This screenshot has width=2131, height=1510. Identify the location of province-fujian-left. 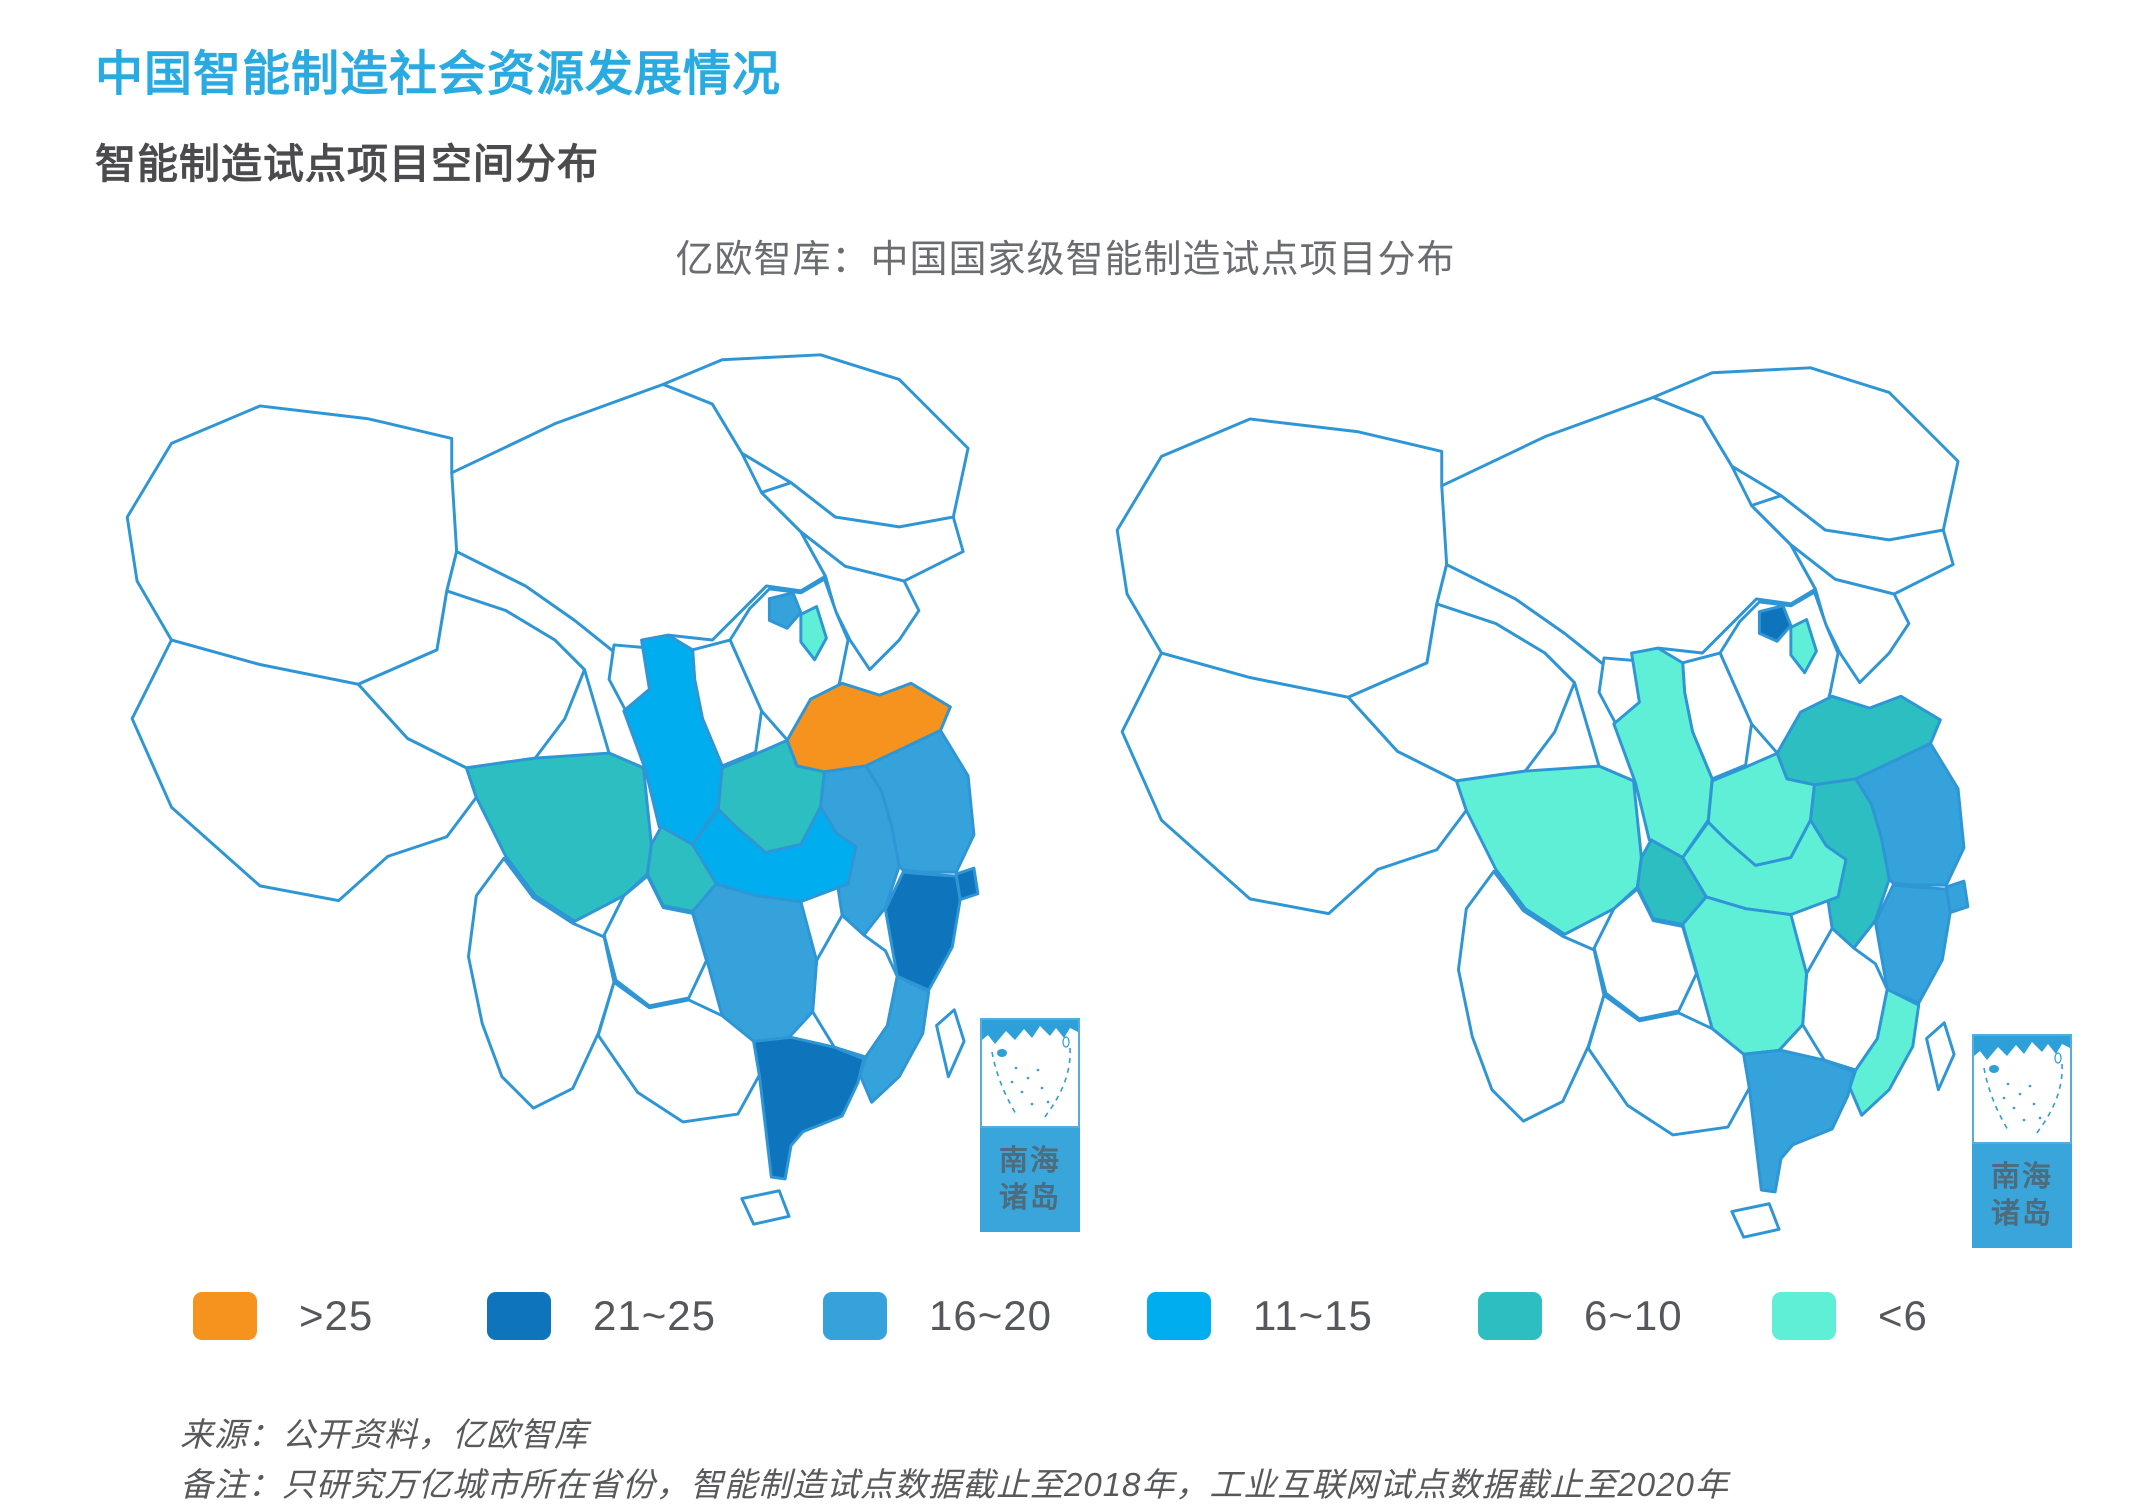
(894, 1039).